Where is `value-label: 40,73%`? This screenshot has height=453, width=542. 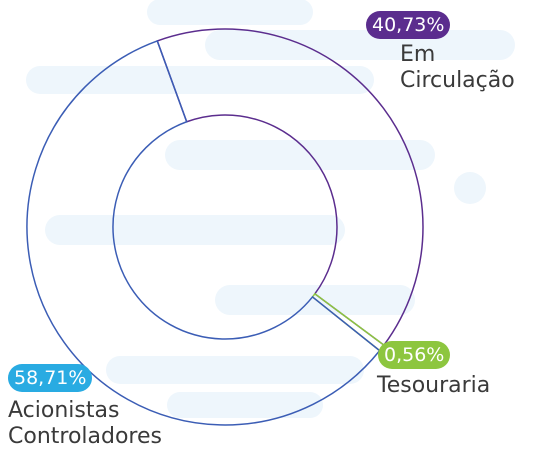
value-label: 40,73% is located at coordinates (408, 25).